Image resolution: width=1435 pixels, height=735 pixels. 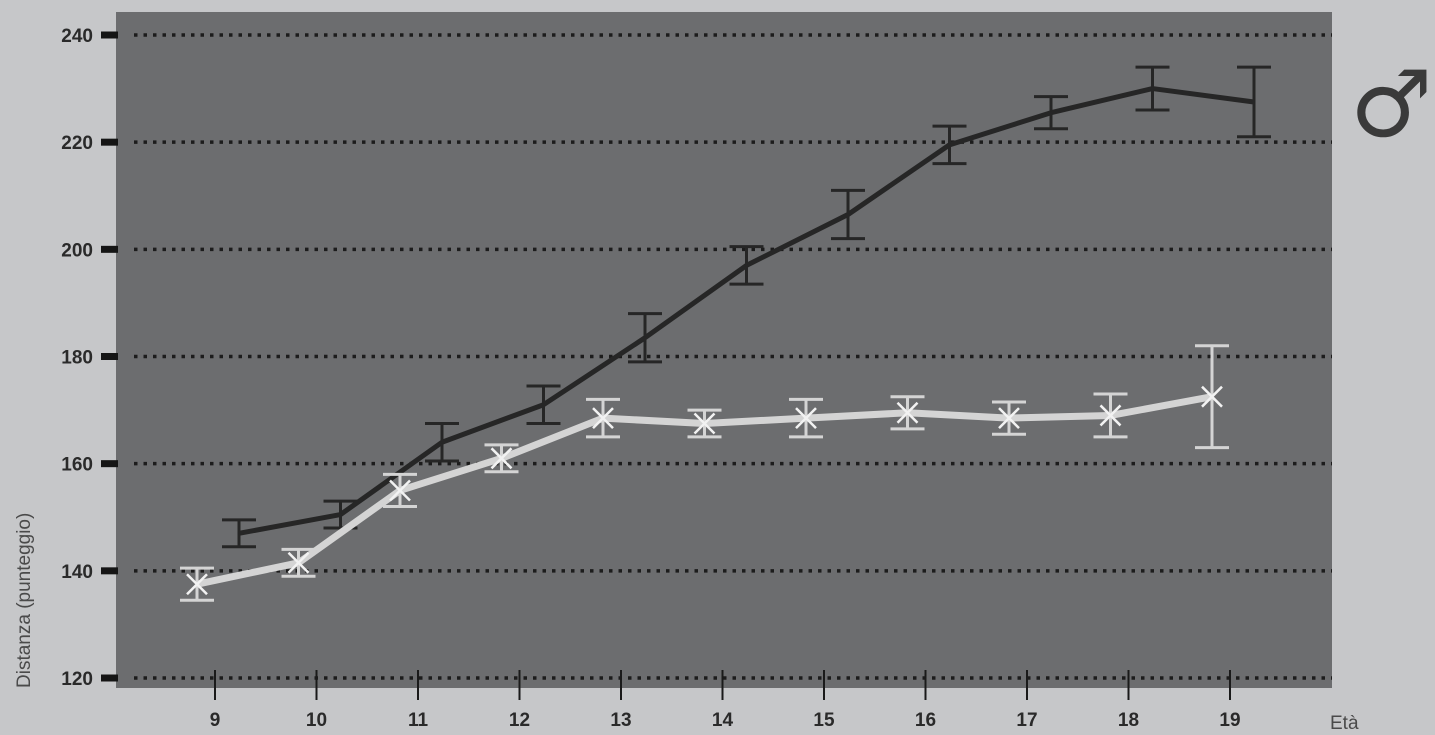 I want to click on y-tick-label-220: 220, so click(x=77, y=143).